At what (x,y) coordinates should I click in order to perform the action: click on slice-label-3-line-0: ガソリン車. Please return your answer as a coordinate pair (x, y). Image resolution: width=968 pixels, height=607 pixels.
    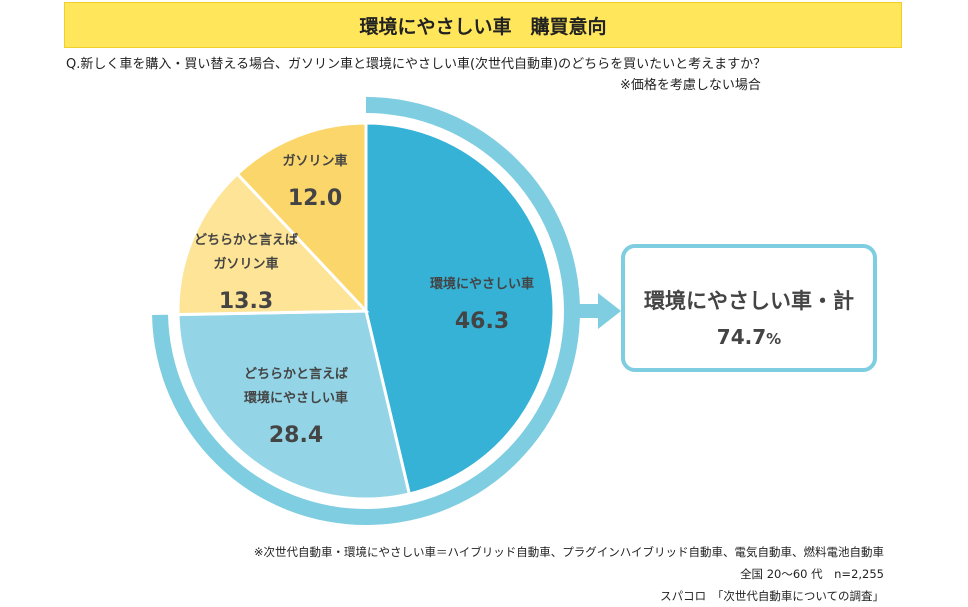
    Looking at the image, I should click on (314, 161).